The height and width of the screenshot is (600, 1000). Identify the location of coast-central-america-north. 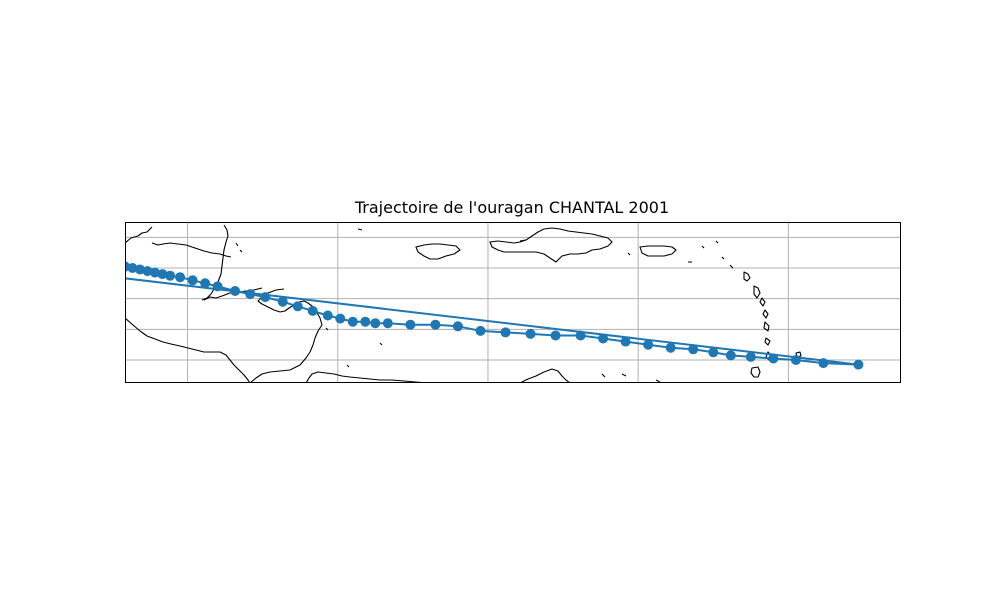
(139, 235).